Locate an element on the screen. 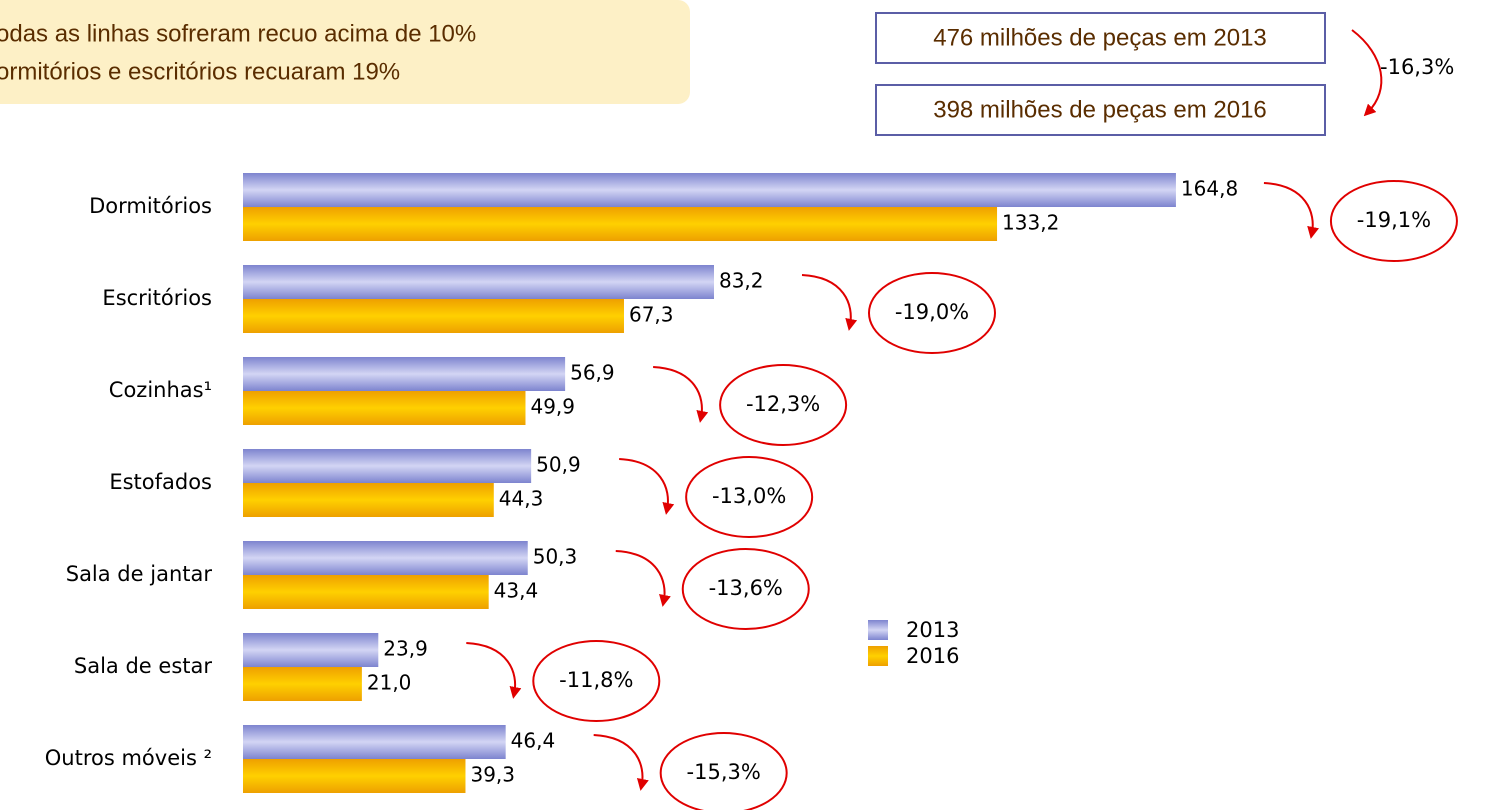 Image resolution: width=1486 pixels, height=810 pixels. change-label: -11,8% is located at coordinates (596, 680).